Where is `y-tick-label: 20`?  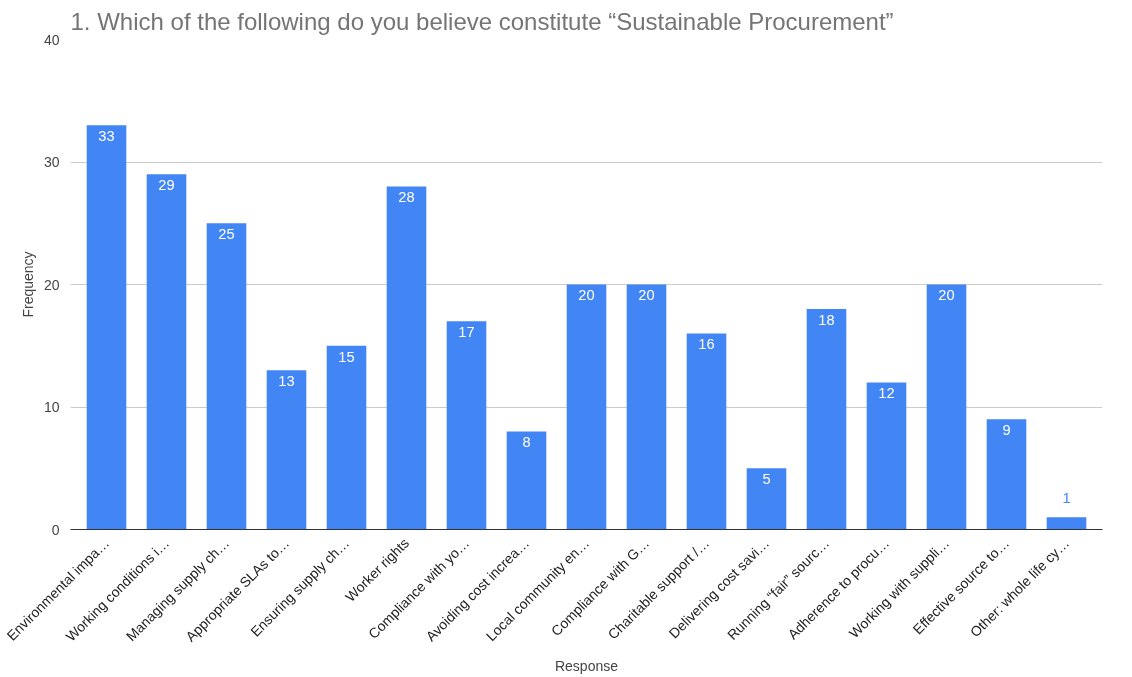 y-tick-label: 20 is located at coordinates (51, 284).